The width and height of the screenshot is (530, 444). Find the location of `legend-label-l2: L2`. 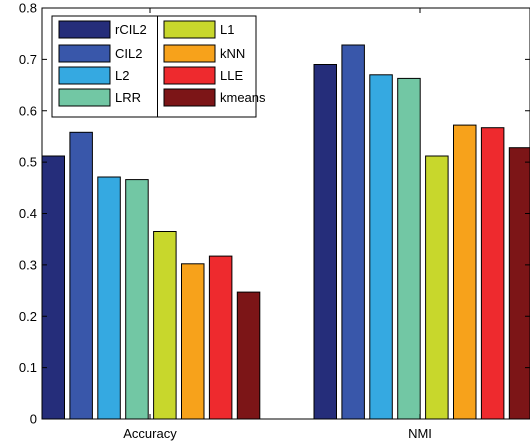

legend-label-l2: L2 is located at coordinates (122, 75).